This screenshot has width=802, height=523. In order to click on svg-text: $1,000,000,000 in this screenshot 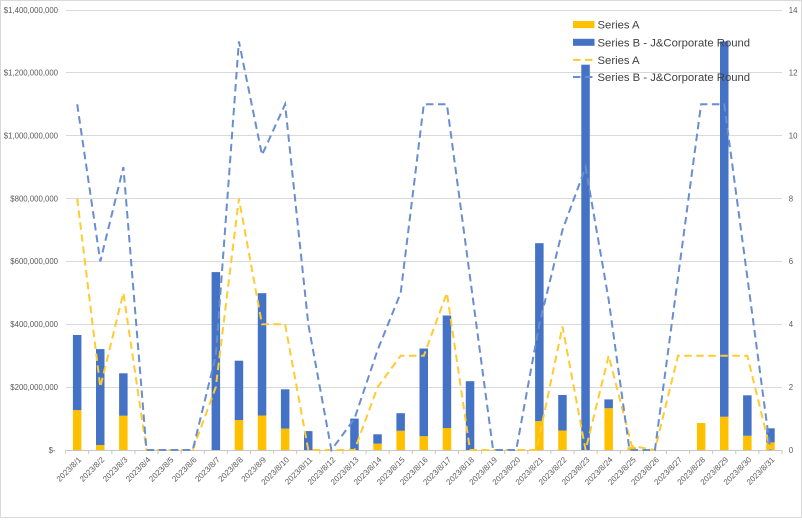, I will do `click(31, 136)`.